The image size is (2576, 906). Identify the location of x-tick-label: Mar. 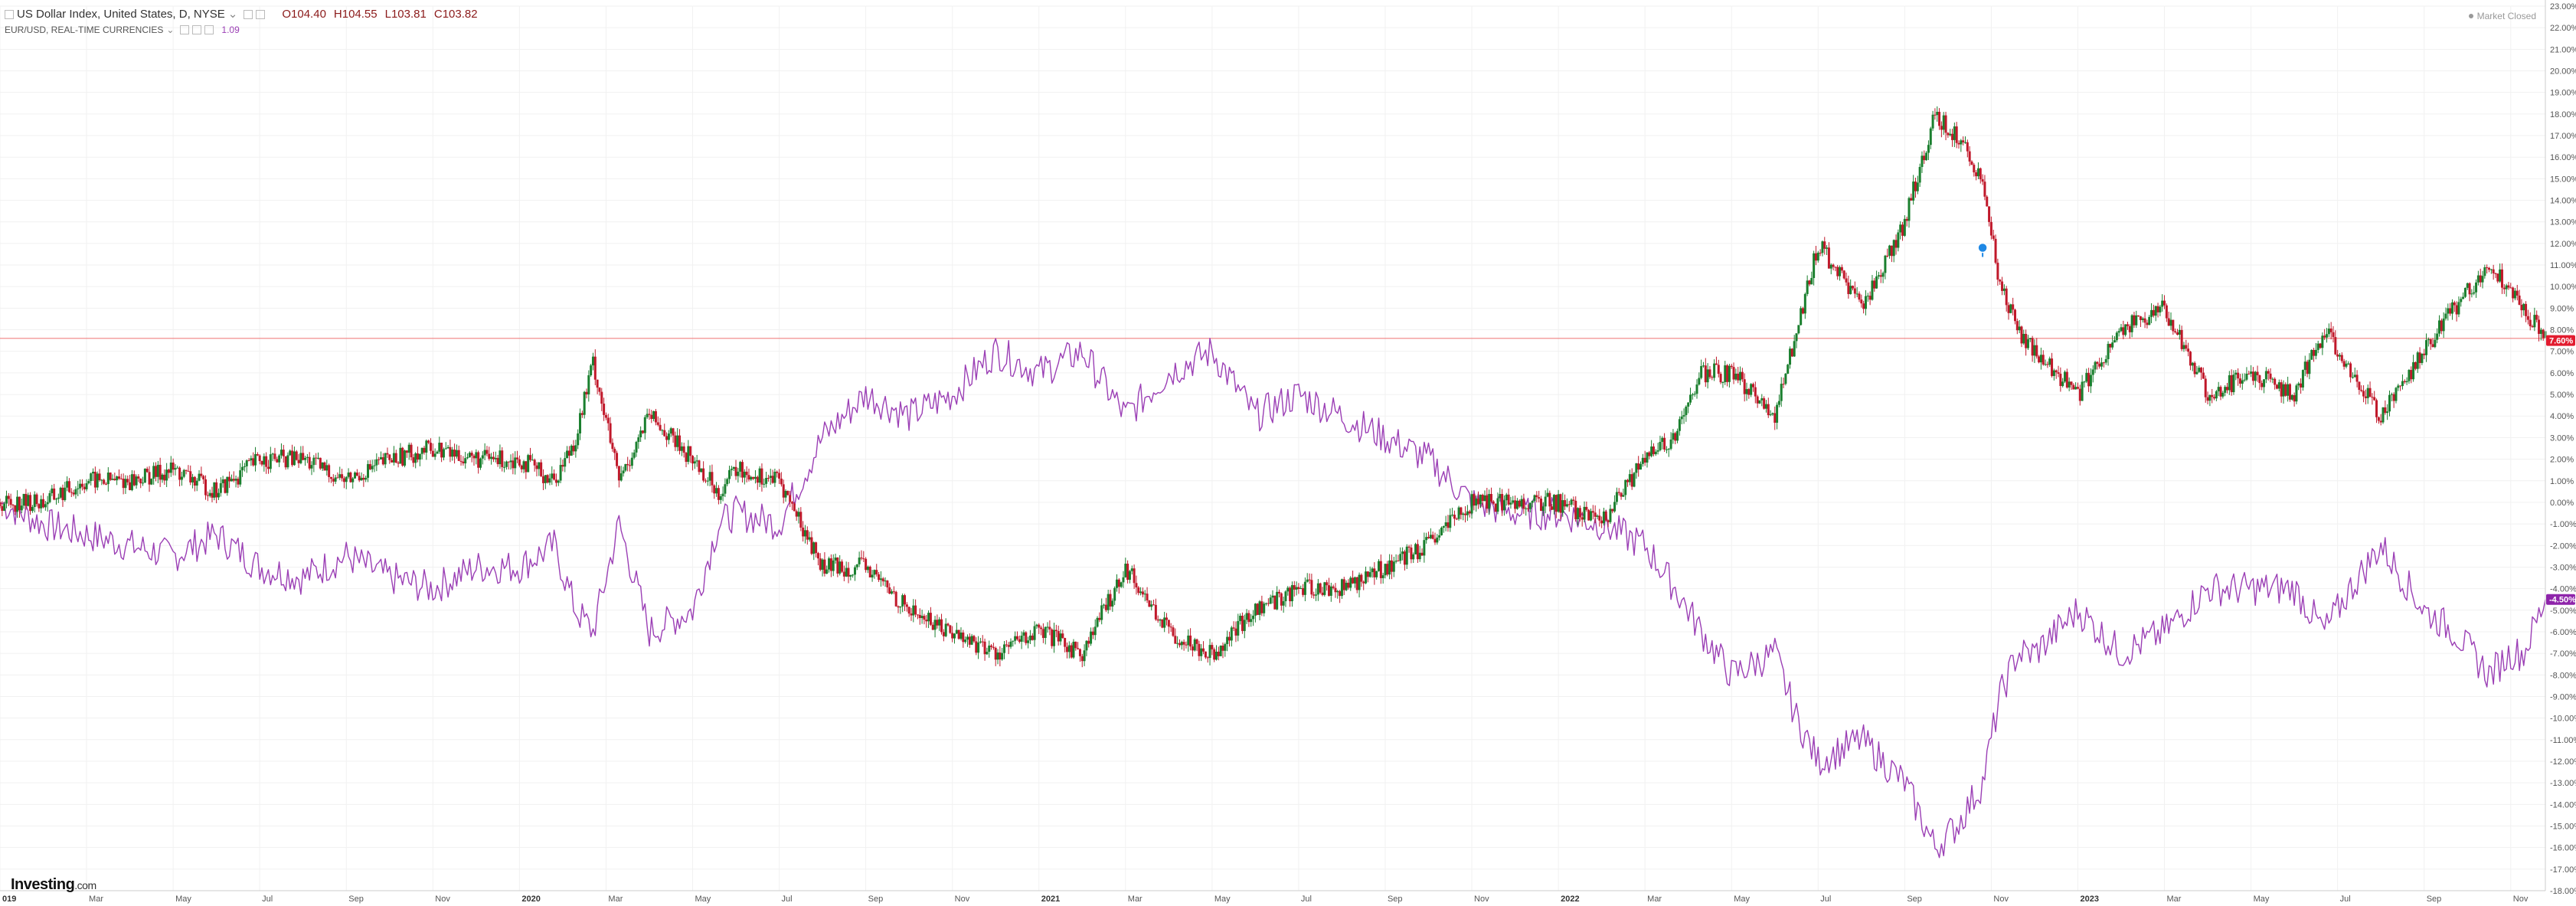
(1654, 899).